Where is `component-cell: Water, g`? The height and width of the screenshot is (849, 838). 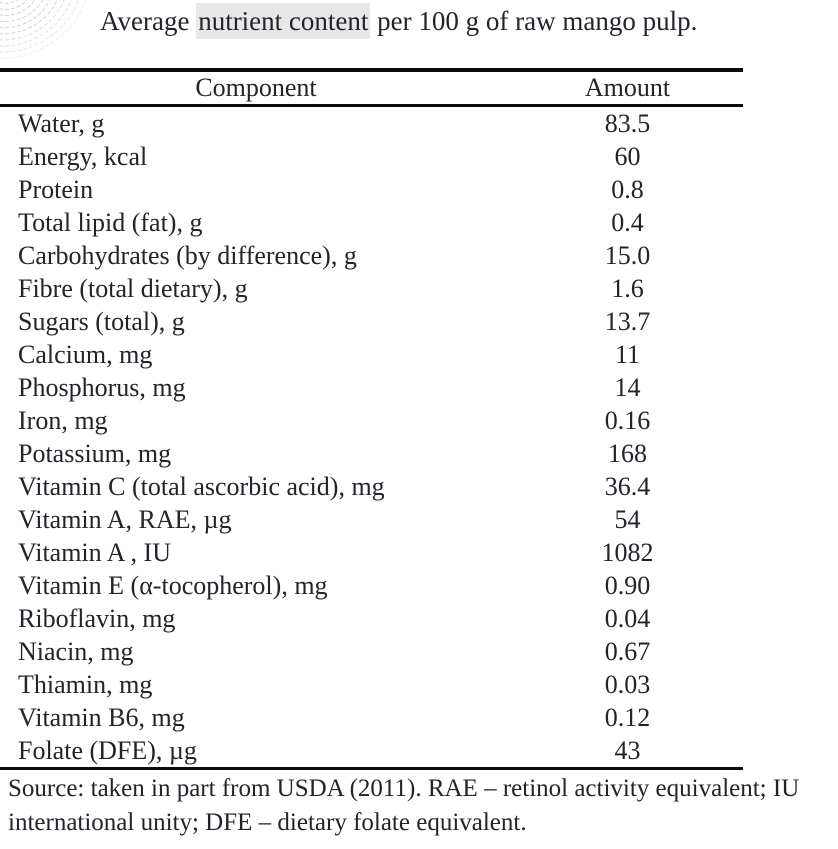 component-cell: Water, g is located at coordinates (61, 123).